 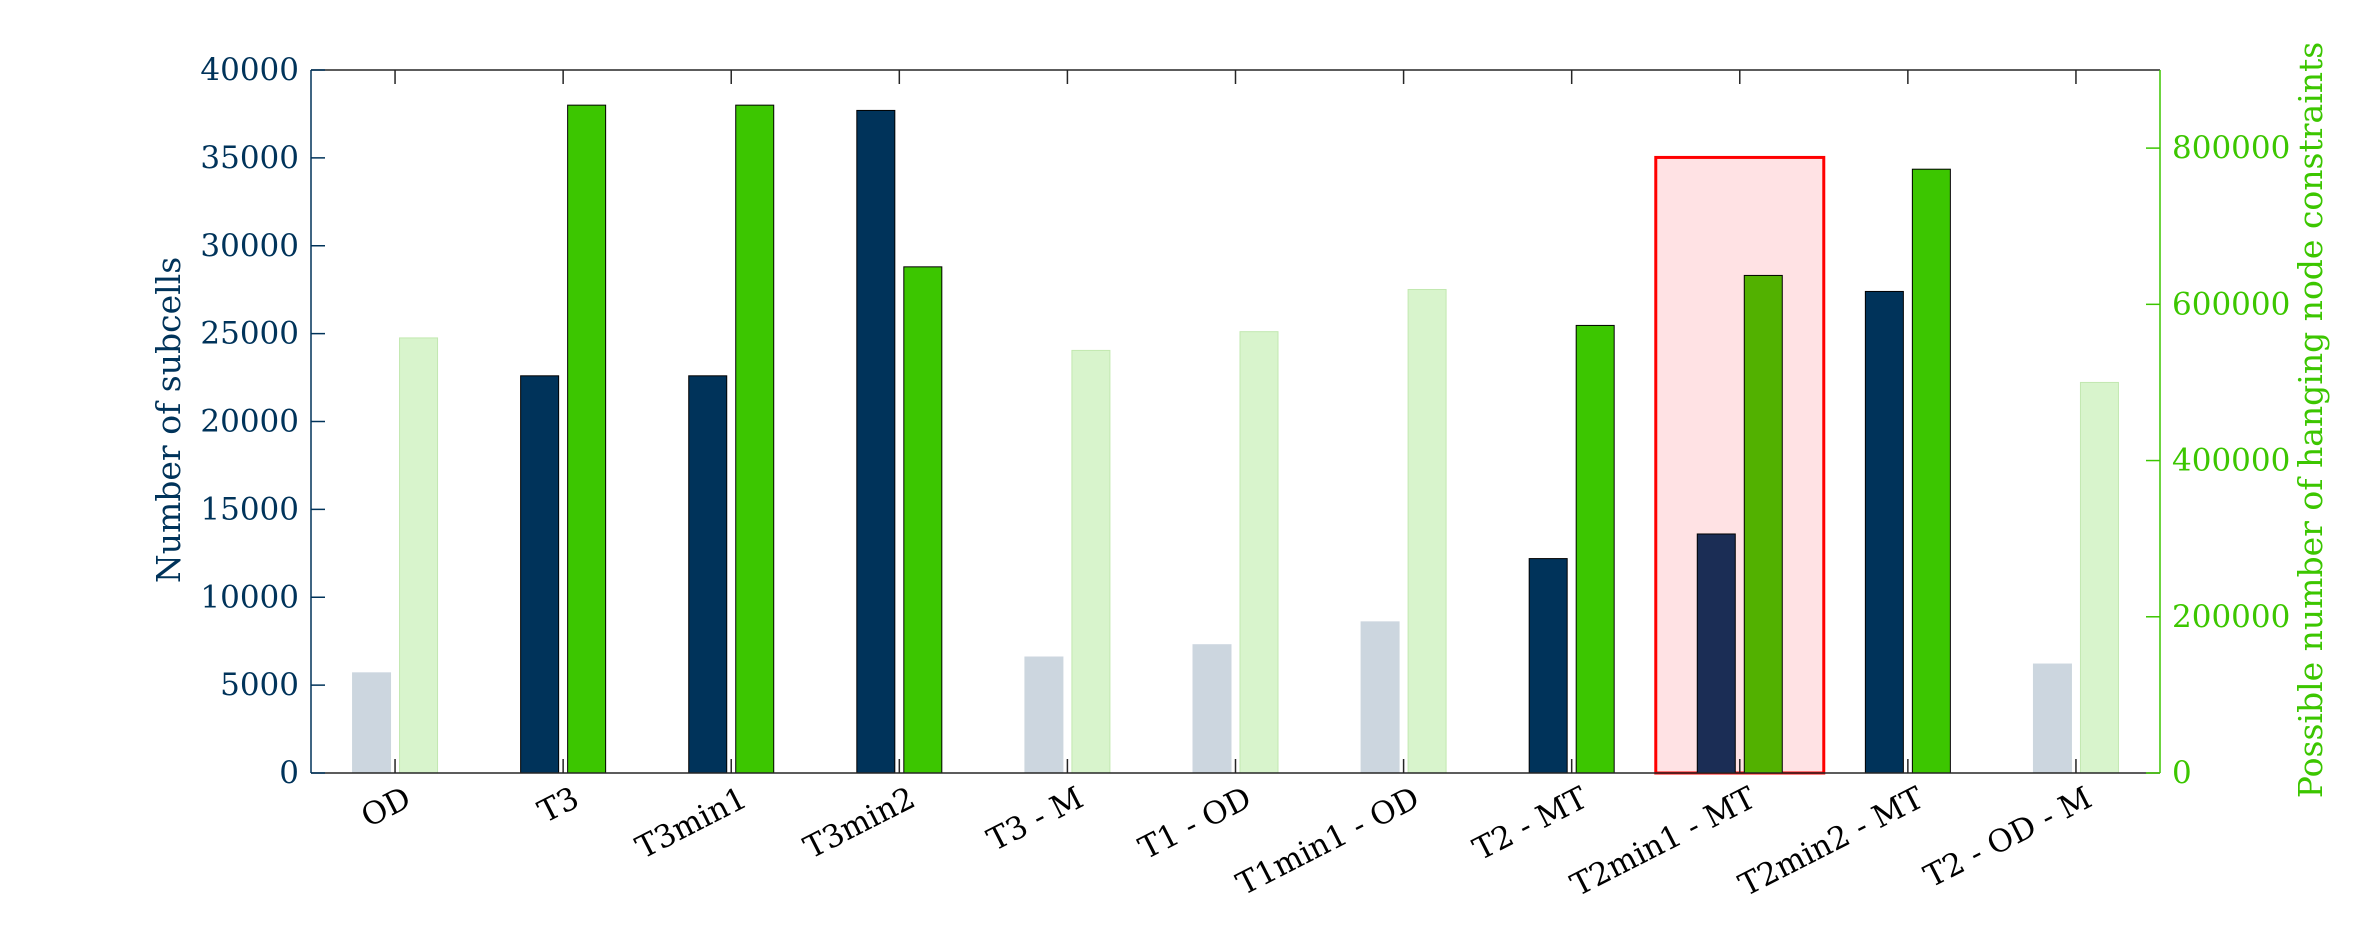 I want to click on selection-layer, so click(x=1740, y=465).